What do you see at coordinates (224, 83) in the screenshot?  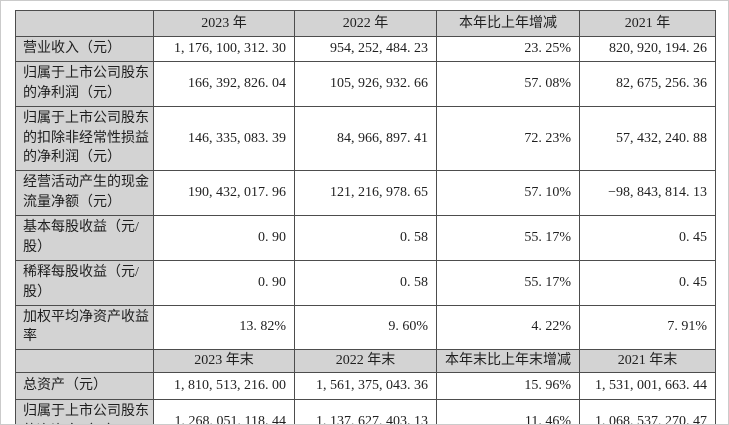 I see `cell-2023: 166, 392, 826. 04` at bounding box center [224, 83].